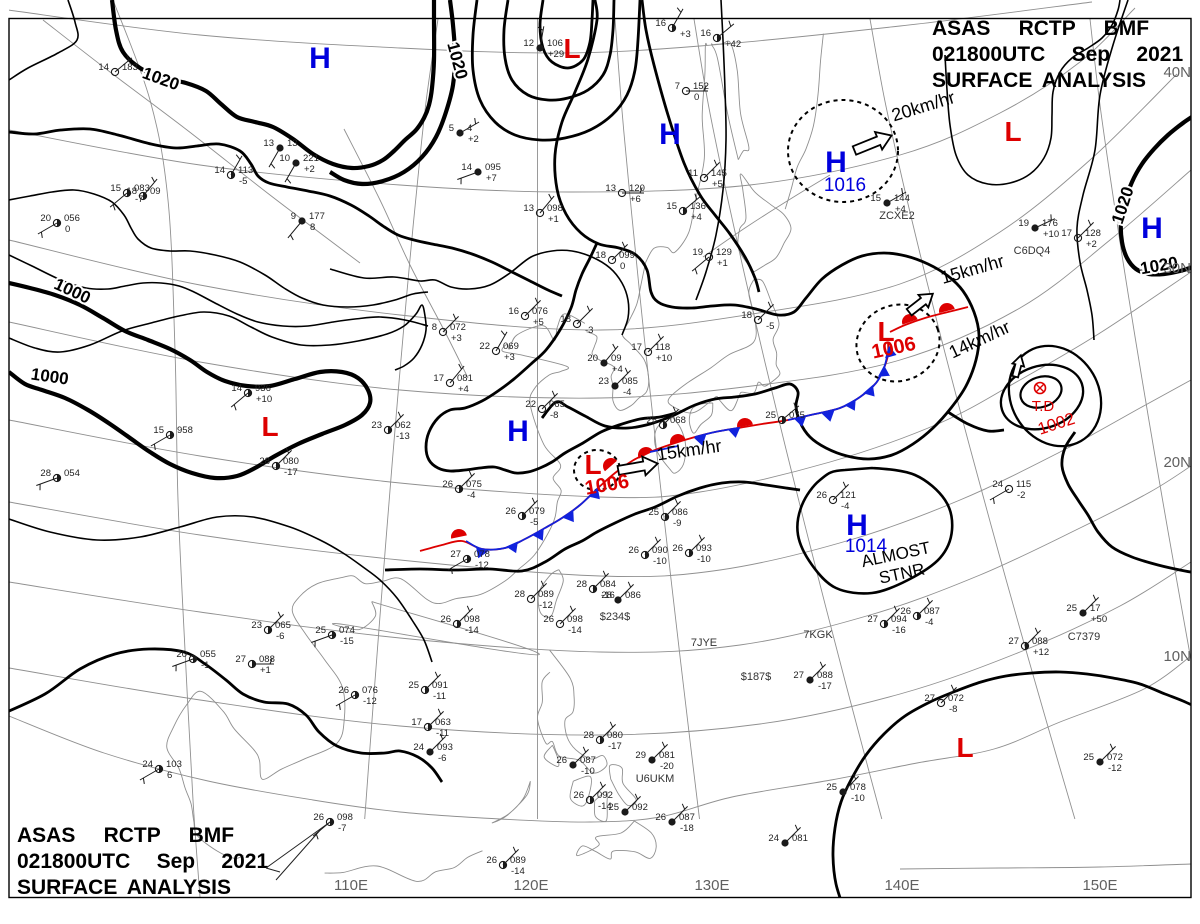 This screenshot has height=924, width=1200. What do you see at coordinates (291, 461) in the screenshot?
I see `svg-text: 080` at bounding box center [291, 461].